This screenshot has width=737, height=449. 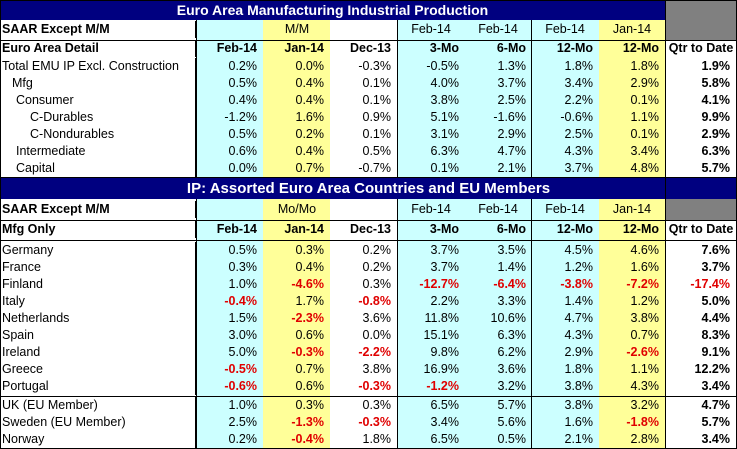 I want to click on colheader-label: Euro Area Detail, so click(x=98, y=48).